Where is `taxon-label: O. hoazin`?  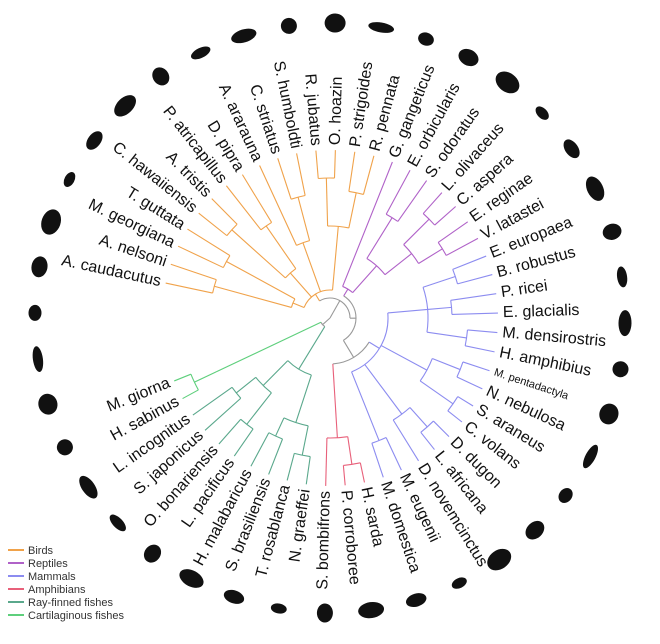
taxon-label: O. hoazin is located at coordinates (336, 110).